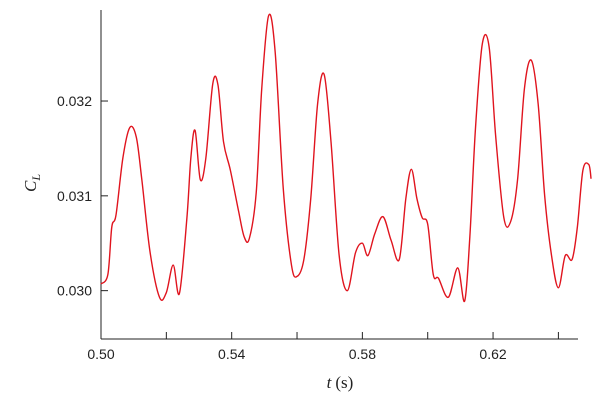  Describe the element at coordinates (492, 354) in the screenshot. I see `x-tick-label: 0.62` at that location.